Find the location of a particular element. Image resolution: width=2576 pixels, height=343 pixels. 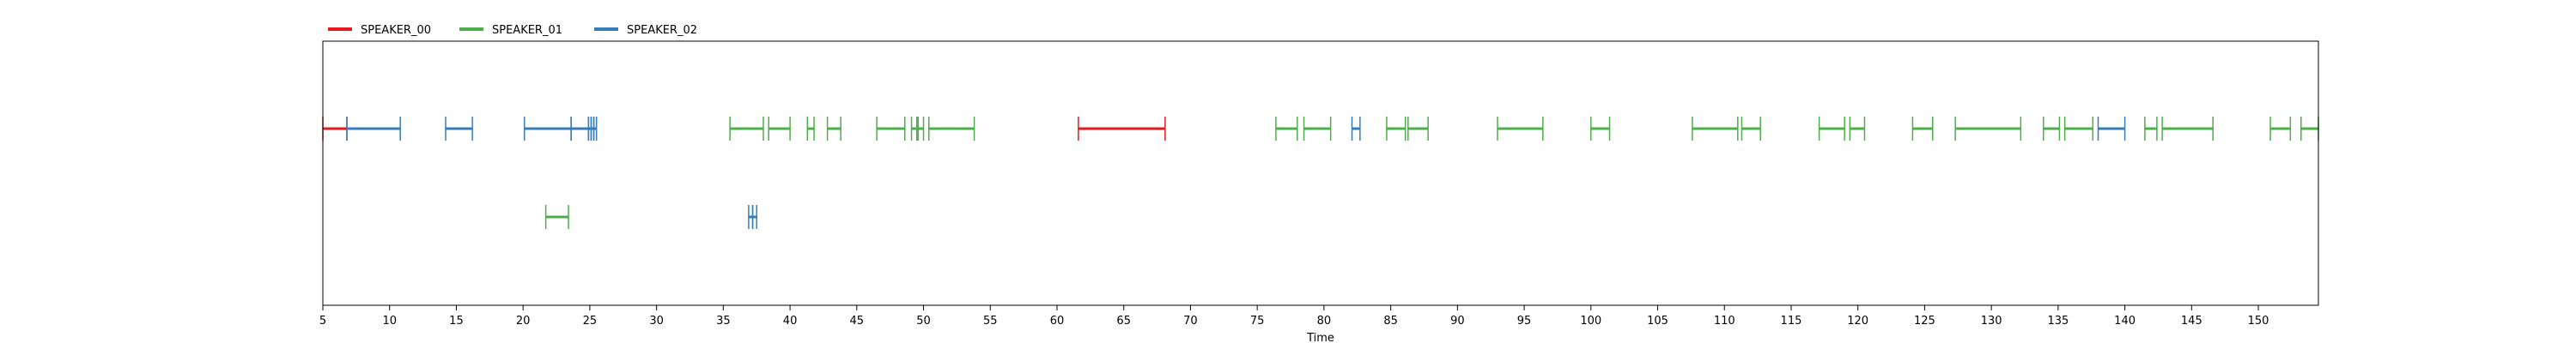

x-tick-label: 100 is located at coordinates (1590, 321).